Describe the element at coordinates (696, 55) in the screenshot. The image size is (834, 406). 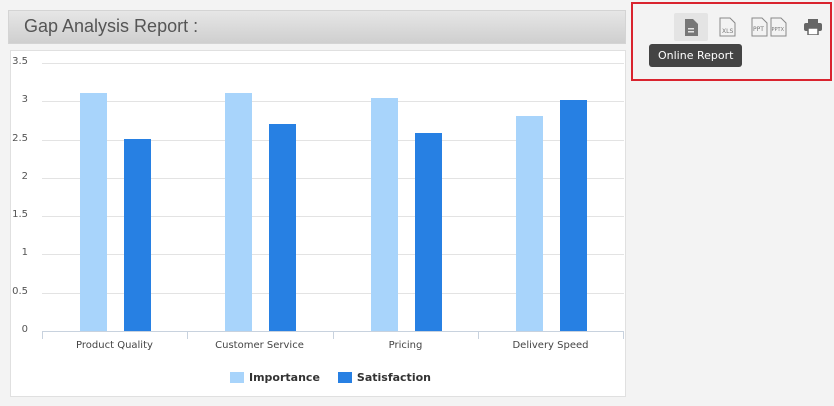
I see `tooltip: Online Report` at that location.